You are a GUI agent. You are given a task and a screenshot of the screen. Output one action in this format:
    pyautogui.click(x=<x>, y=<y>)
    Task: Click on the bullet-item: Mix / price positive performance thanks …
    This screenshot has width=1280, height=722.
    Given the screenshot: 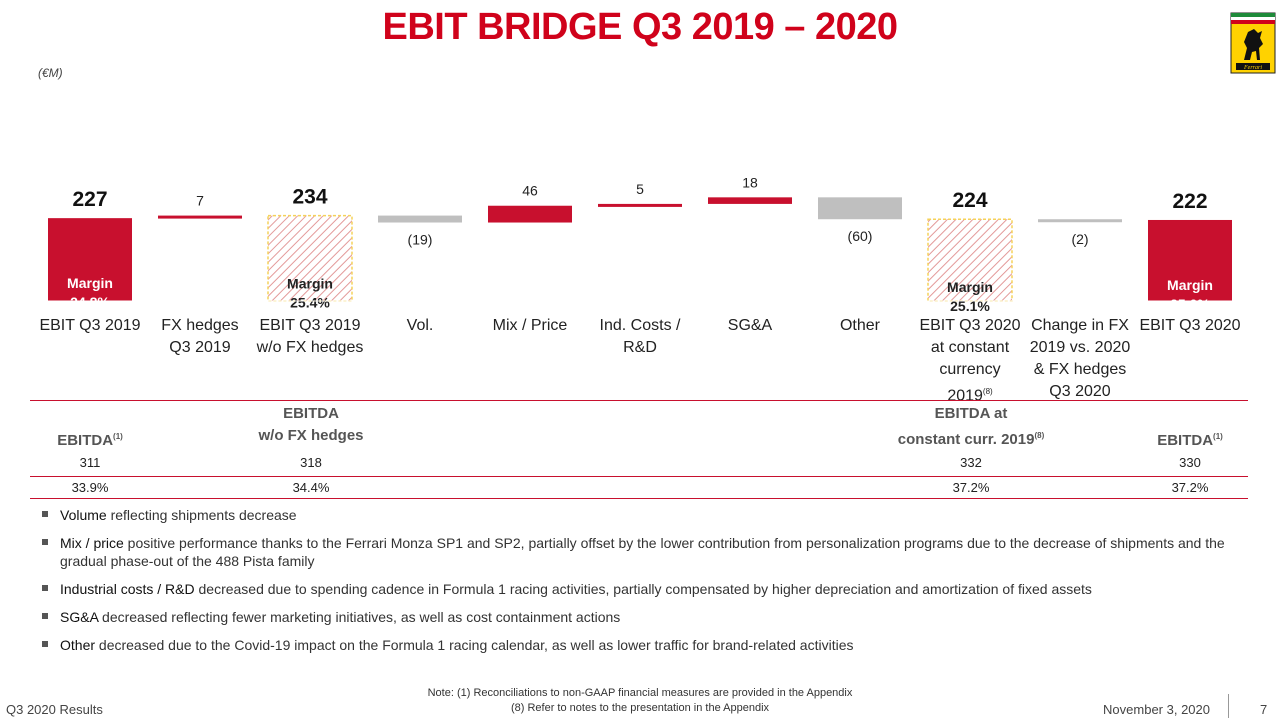 What is the action you would take?
    pyautogui.click(x=640, y=552)
    